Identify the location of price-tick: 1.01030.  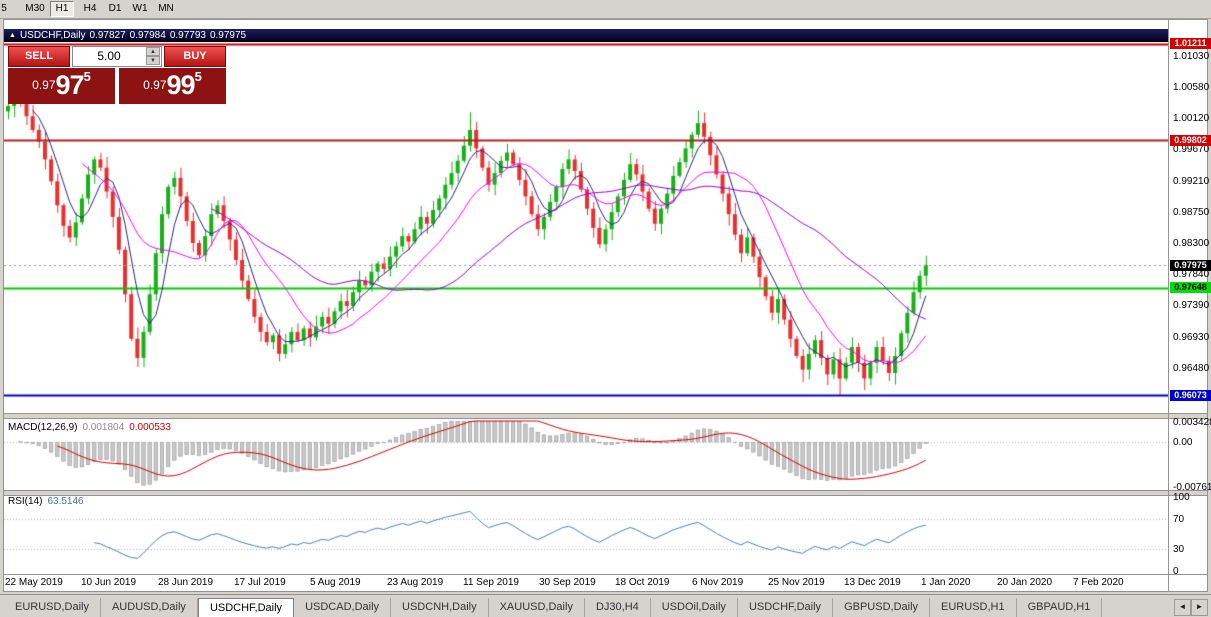
(1191, 56).